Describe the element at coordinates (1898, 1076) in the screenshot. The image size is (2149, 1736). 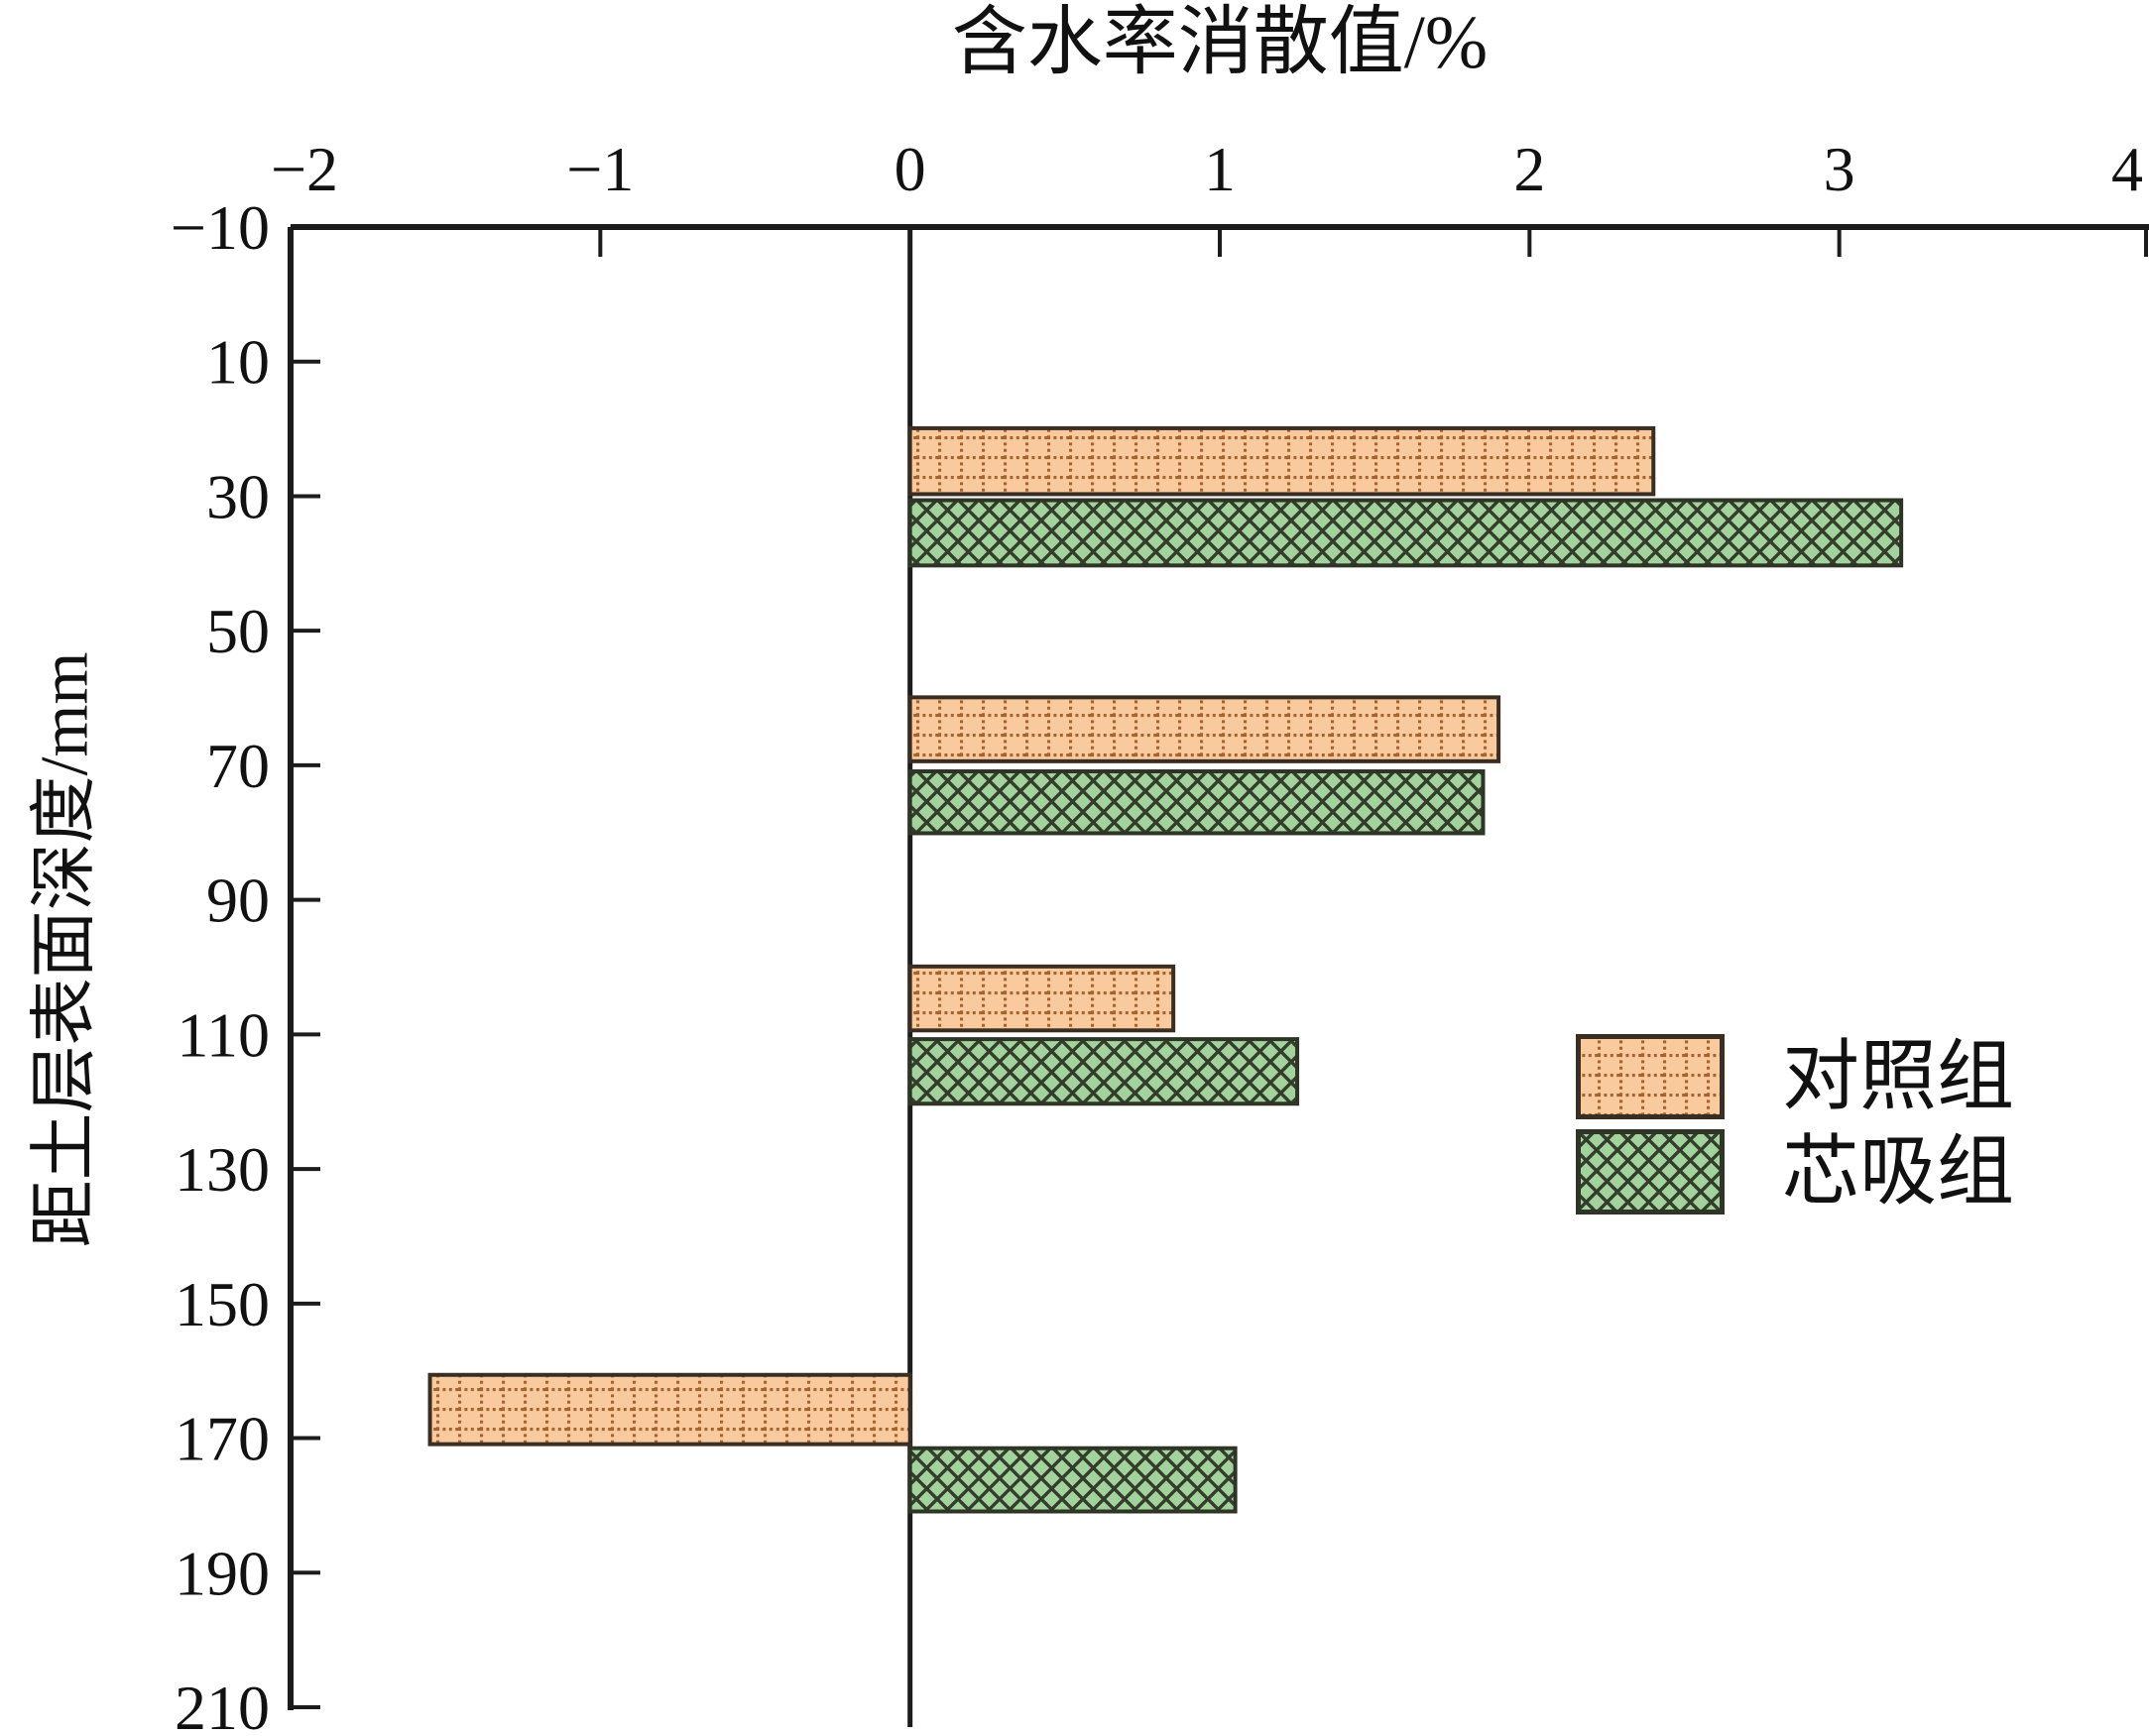
I see `legend-label-control: 对照组` at that location.